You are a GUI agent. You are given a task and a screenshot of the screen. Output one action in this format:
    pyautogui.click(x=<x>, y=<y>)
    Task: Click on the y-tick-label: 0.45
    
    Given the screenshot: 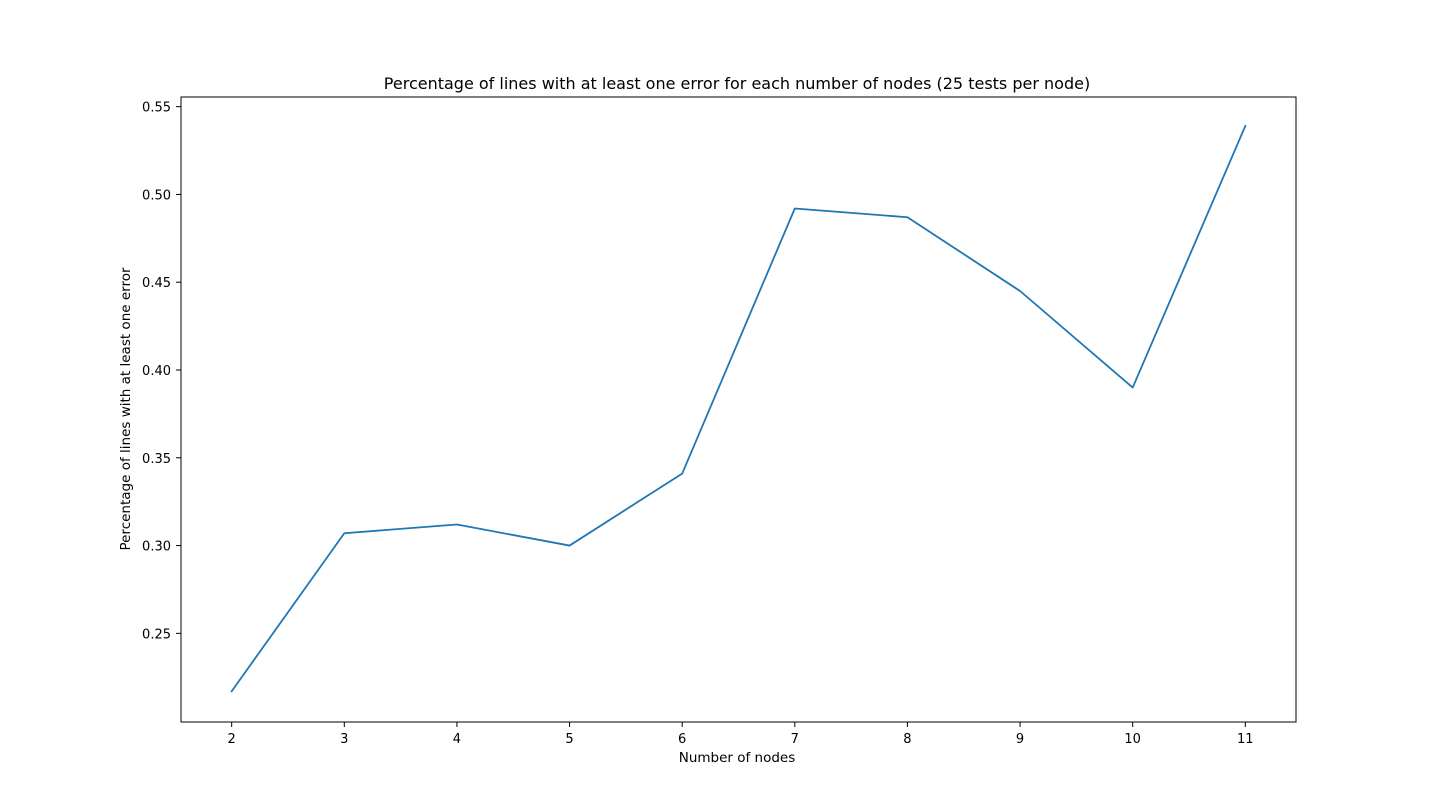 What is the action you would take?
    pyautogui.click(x=156, y=283)
    